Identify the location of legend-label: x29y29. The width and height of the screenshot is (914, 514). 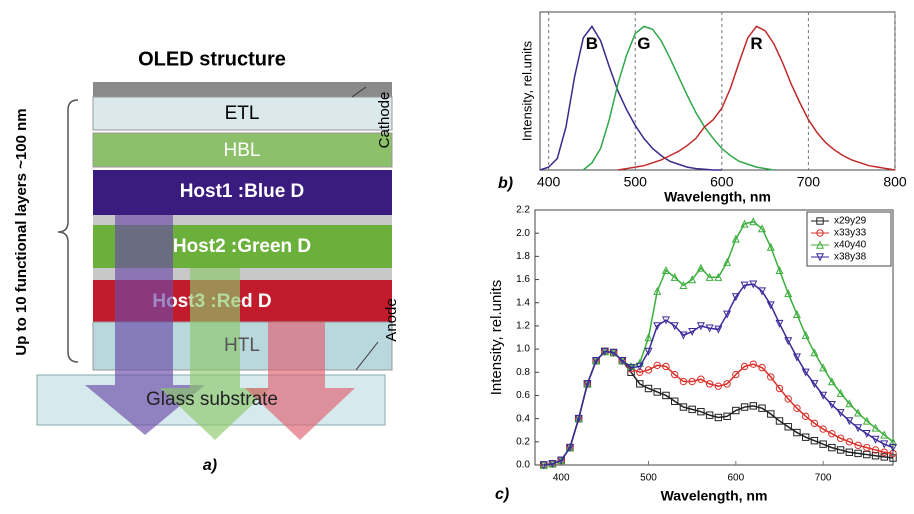
(850, 221).